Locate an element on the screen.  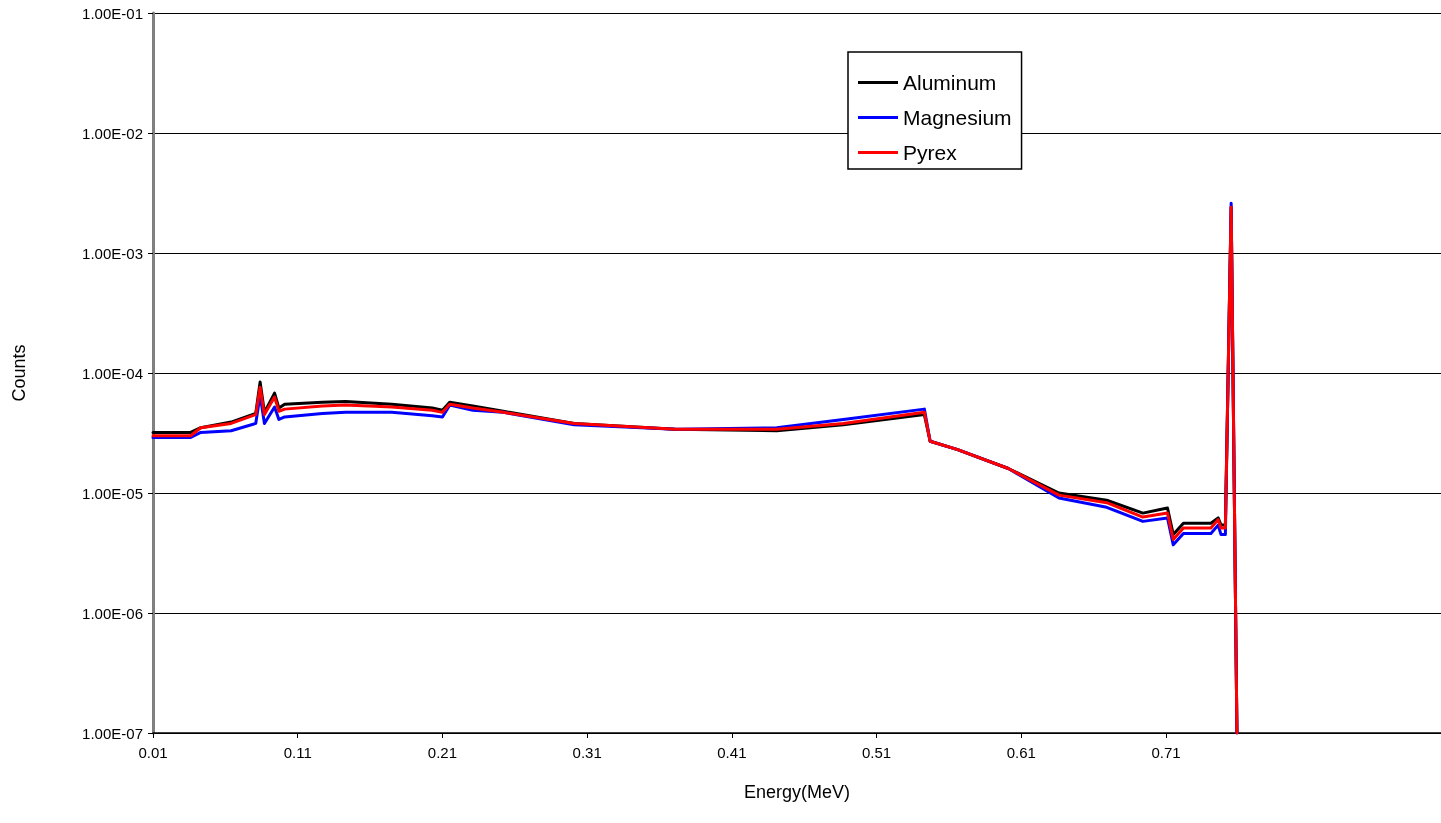
x-tick-label: 0.31 is located at coordinates (587, 752).